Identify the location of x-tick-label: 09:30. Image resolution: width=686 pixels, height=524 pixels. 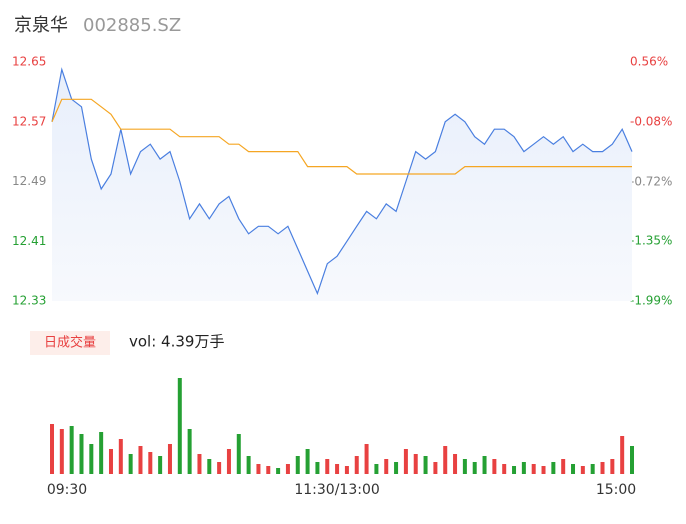
(67, 490).